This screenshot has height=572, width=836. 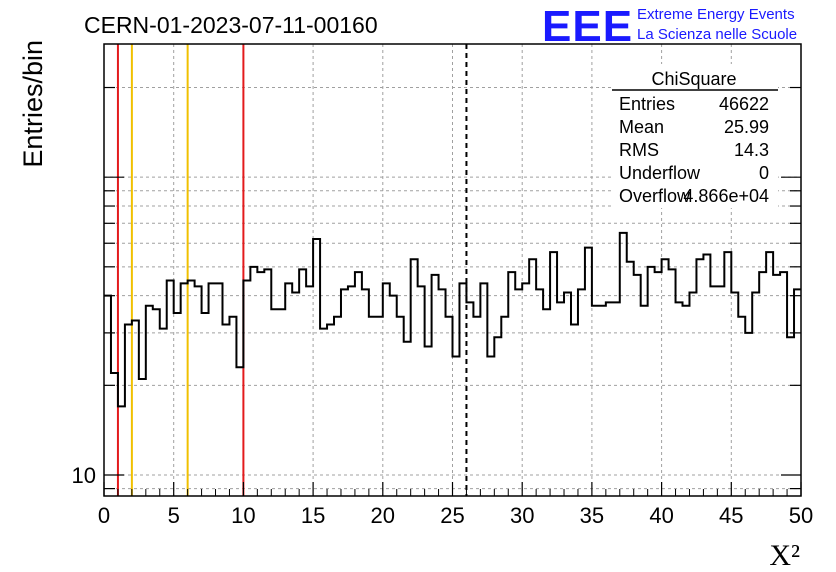 I want to click on stats-value-mean: 25.99, so click(x=746, y=127).